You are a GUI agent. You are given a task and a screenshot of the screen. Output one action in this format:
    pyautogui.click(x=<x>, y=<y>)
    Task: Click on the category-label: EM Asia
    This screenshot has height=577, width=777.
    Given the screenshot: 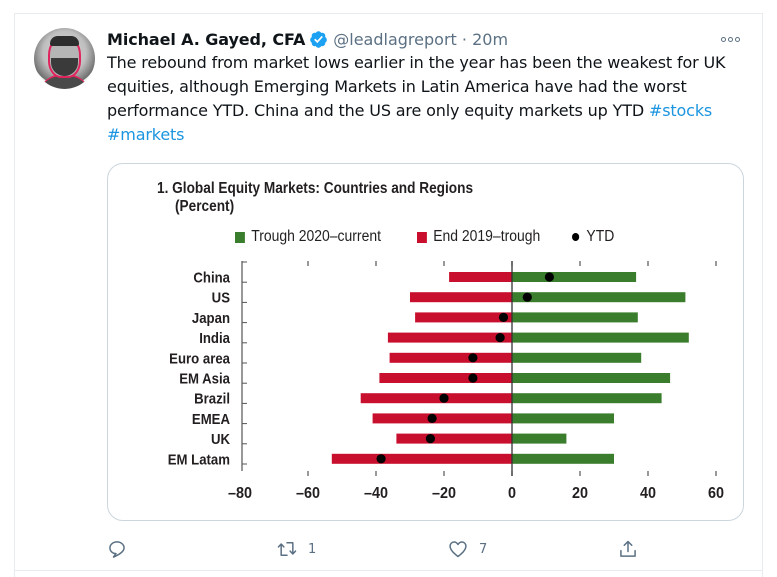 What is the action you would take?
    pyautogui.click(x=204, y=378)
    